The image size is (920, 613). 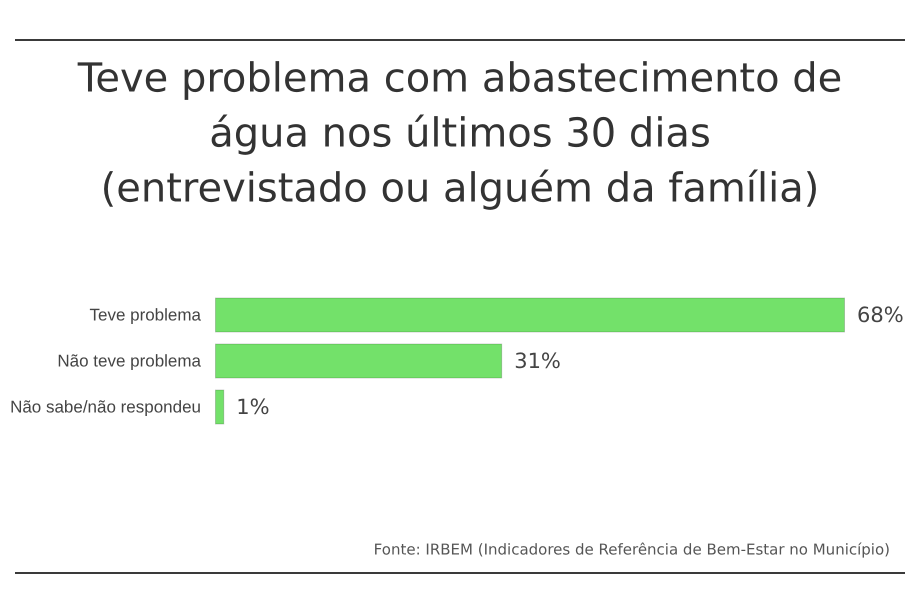 I want to click on y-tick-label: Não sabe/não respondeu, so click(x=105, y=407).